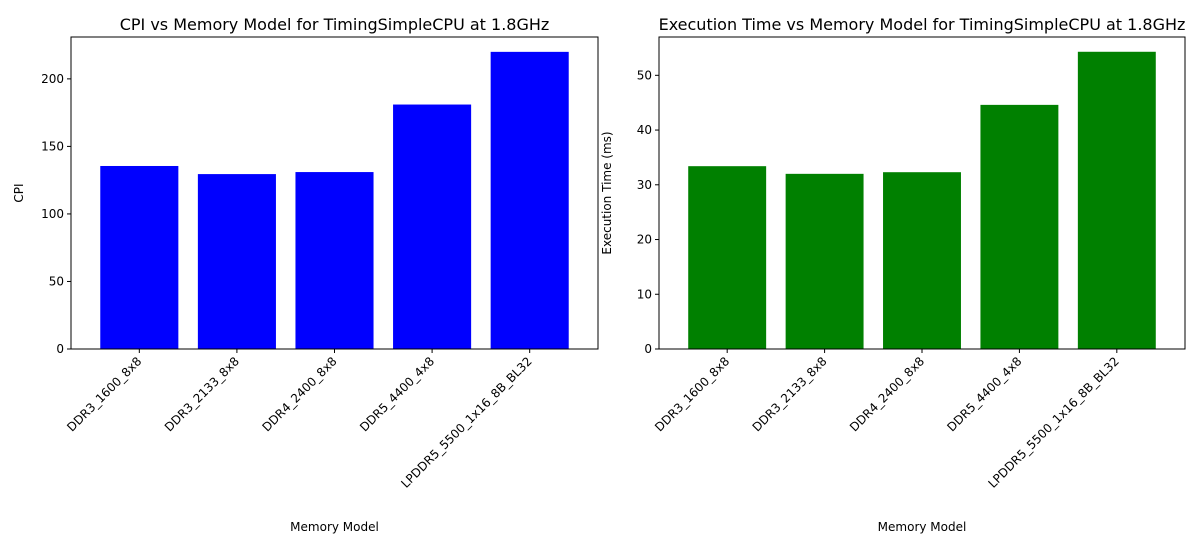 The width and height of the screenshot is (1200, 550). What do you see at coordinates (644, 185) in the screenshot?
I see `y-tick-label: 30` at bounding box center [644, 185].